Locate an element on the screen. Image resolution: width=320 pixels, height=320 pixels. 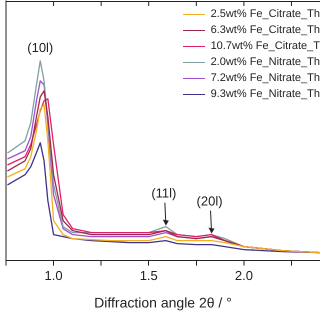
annotation: (10l) is located at coordinates (40, 47).